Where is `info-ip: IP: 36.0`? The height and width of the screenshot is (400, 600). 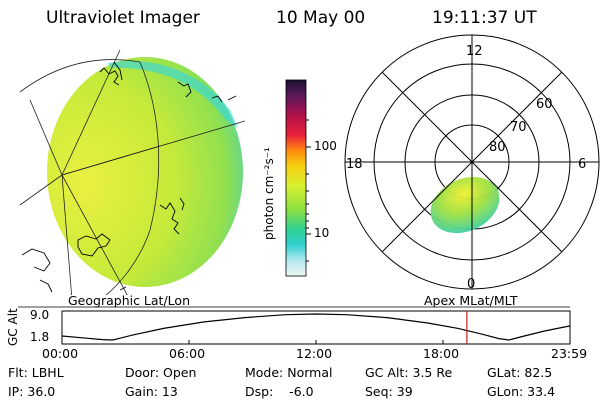
info-ip: IP: 36.0 is located at coordinates (32, 391).